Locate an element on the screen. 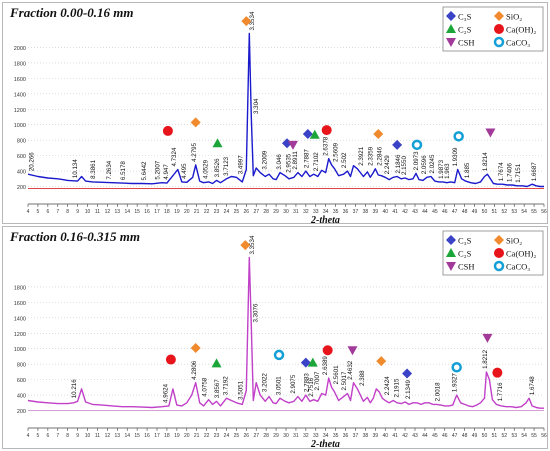  peak-d-spacing-label: 2.2424 is located at coordinates (387, 385).